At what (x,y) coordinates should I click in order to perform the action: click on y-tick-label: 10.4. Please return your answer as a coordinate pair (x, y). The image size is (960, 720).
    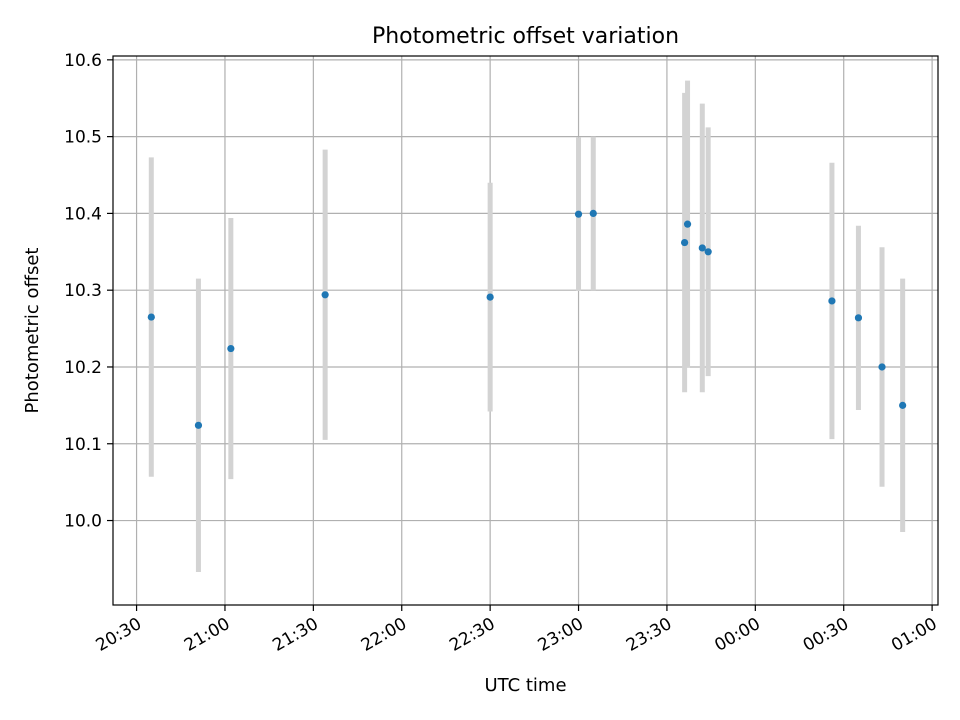
    Looking at the image, I should click on (83, 214).